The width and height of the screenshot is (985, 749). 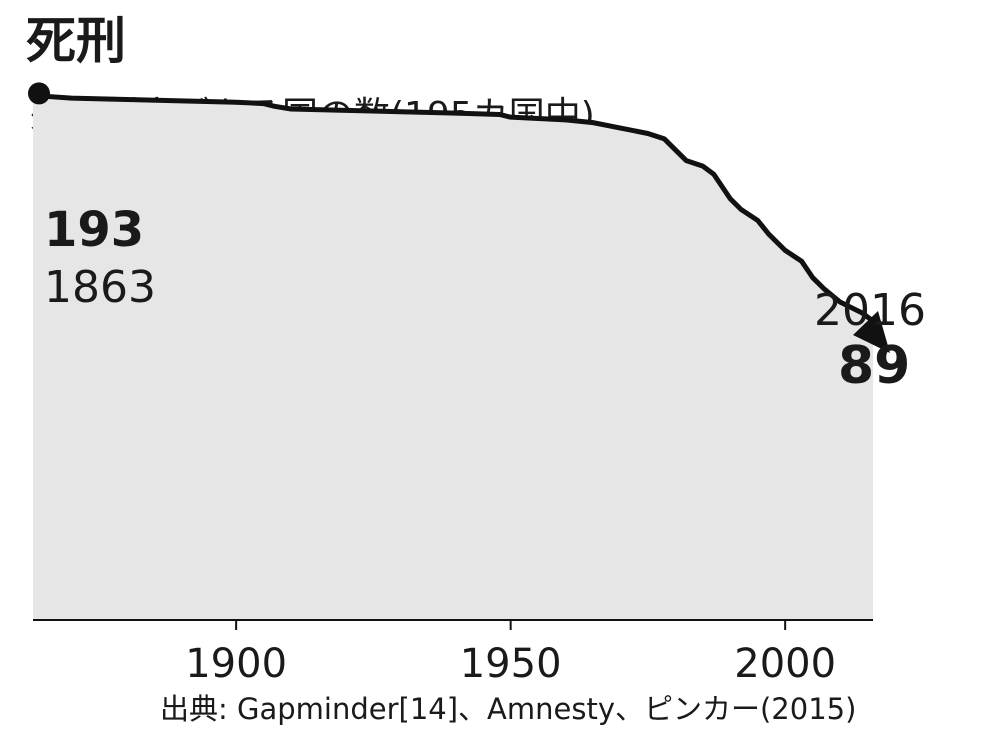 What do you see at coordinates (94, 230) in the screenshot?
I see `start-value-label: 193` at bounding box center [94, 230].